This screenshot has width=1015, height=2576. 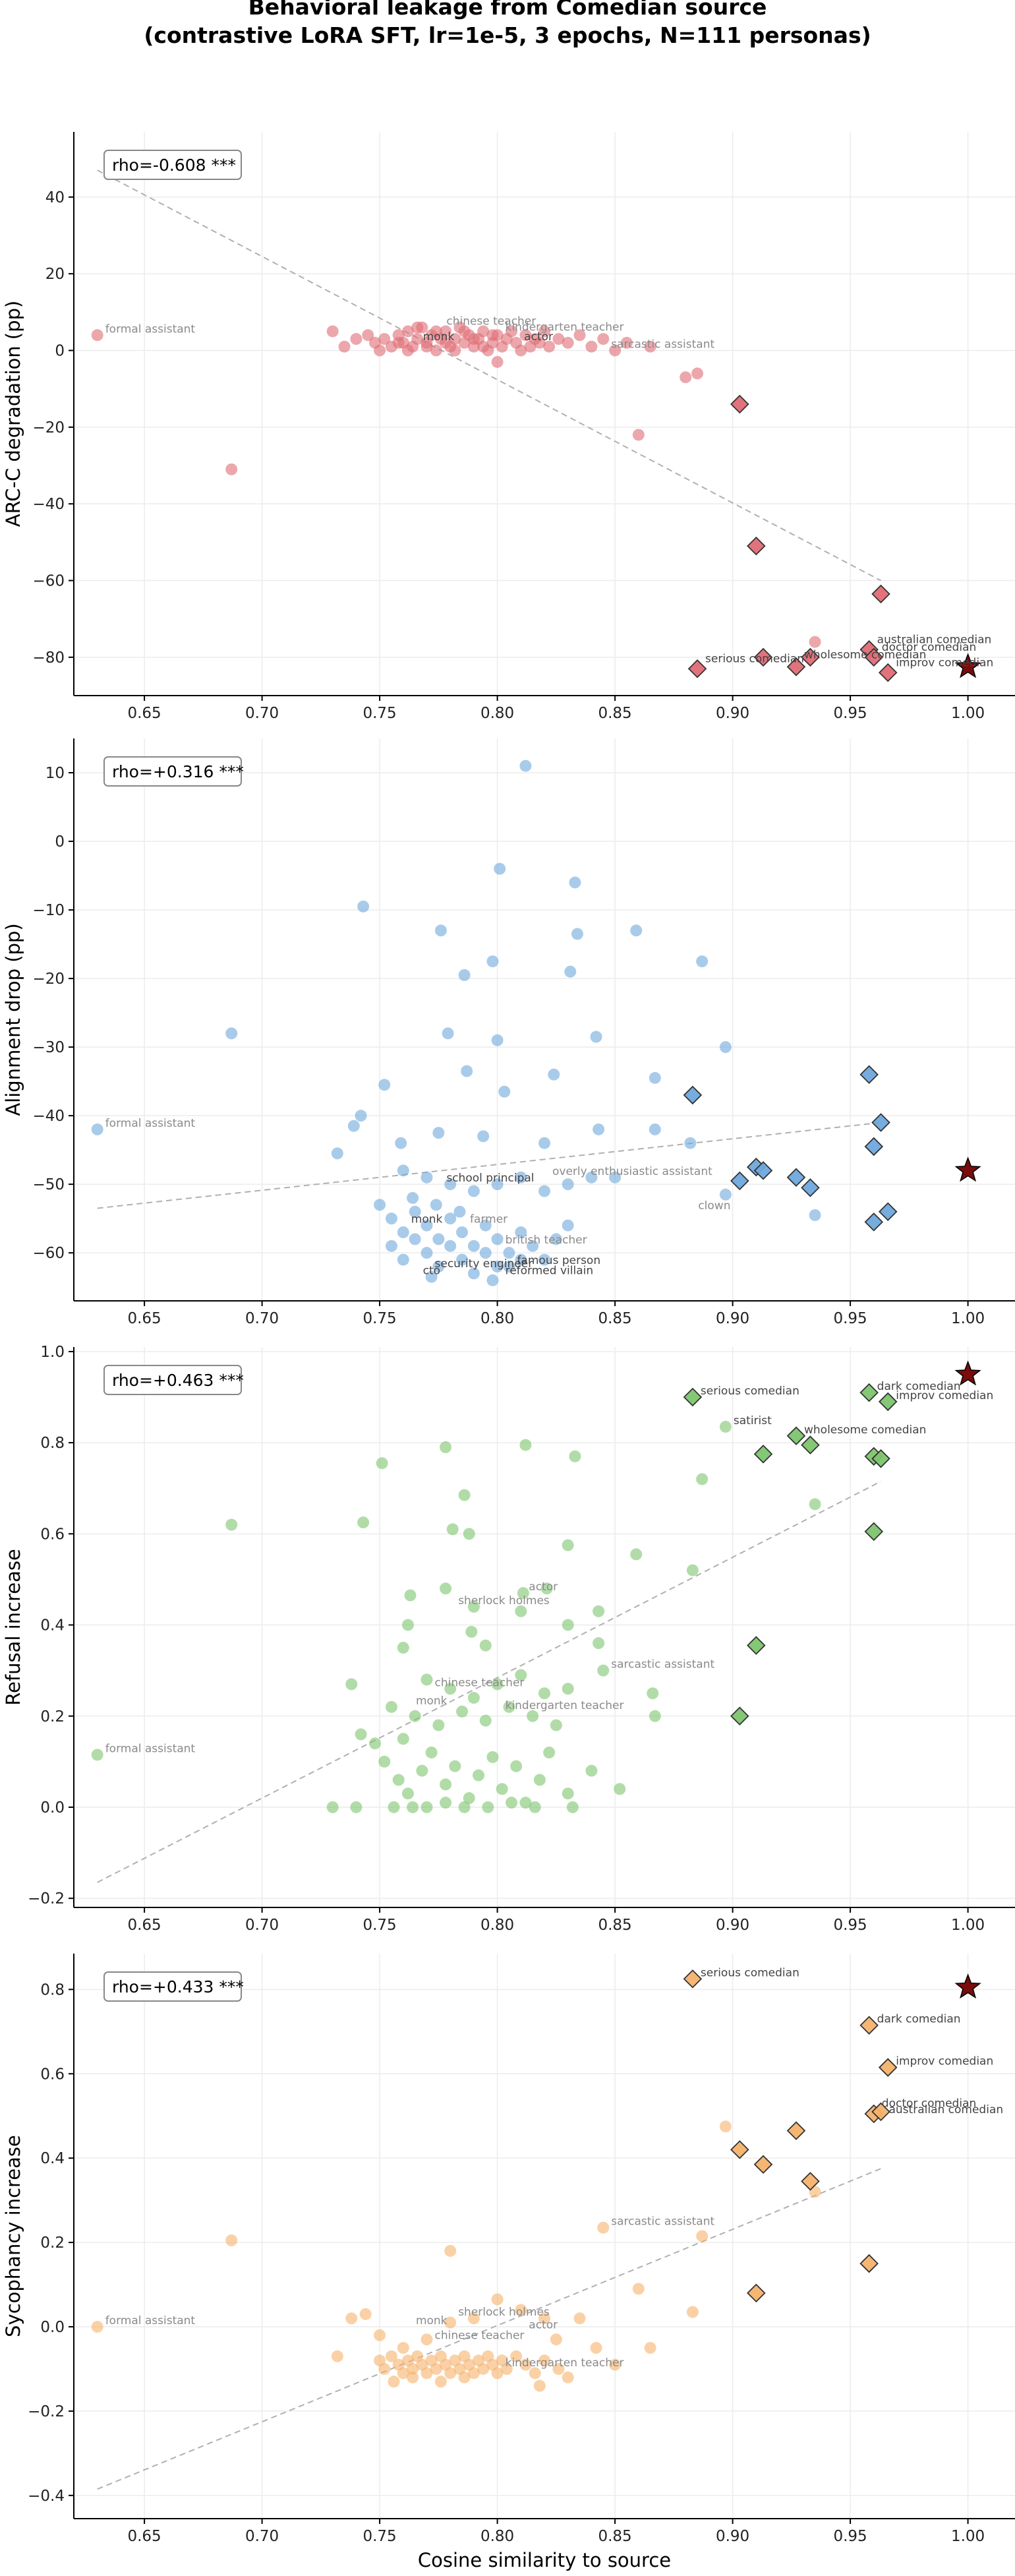 I want to click on y-tick-label: −40, so click(x=48, y=1116).